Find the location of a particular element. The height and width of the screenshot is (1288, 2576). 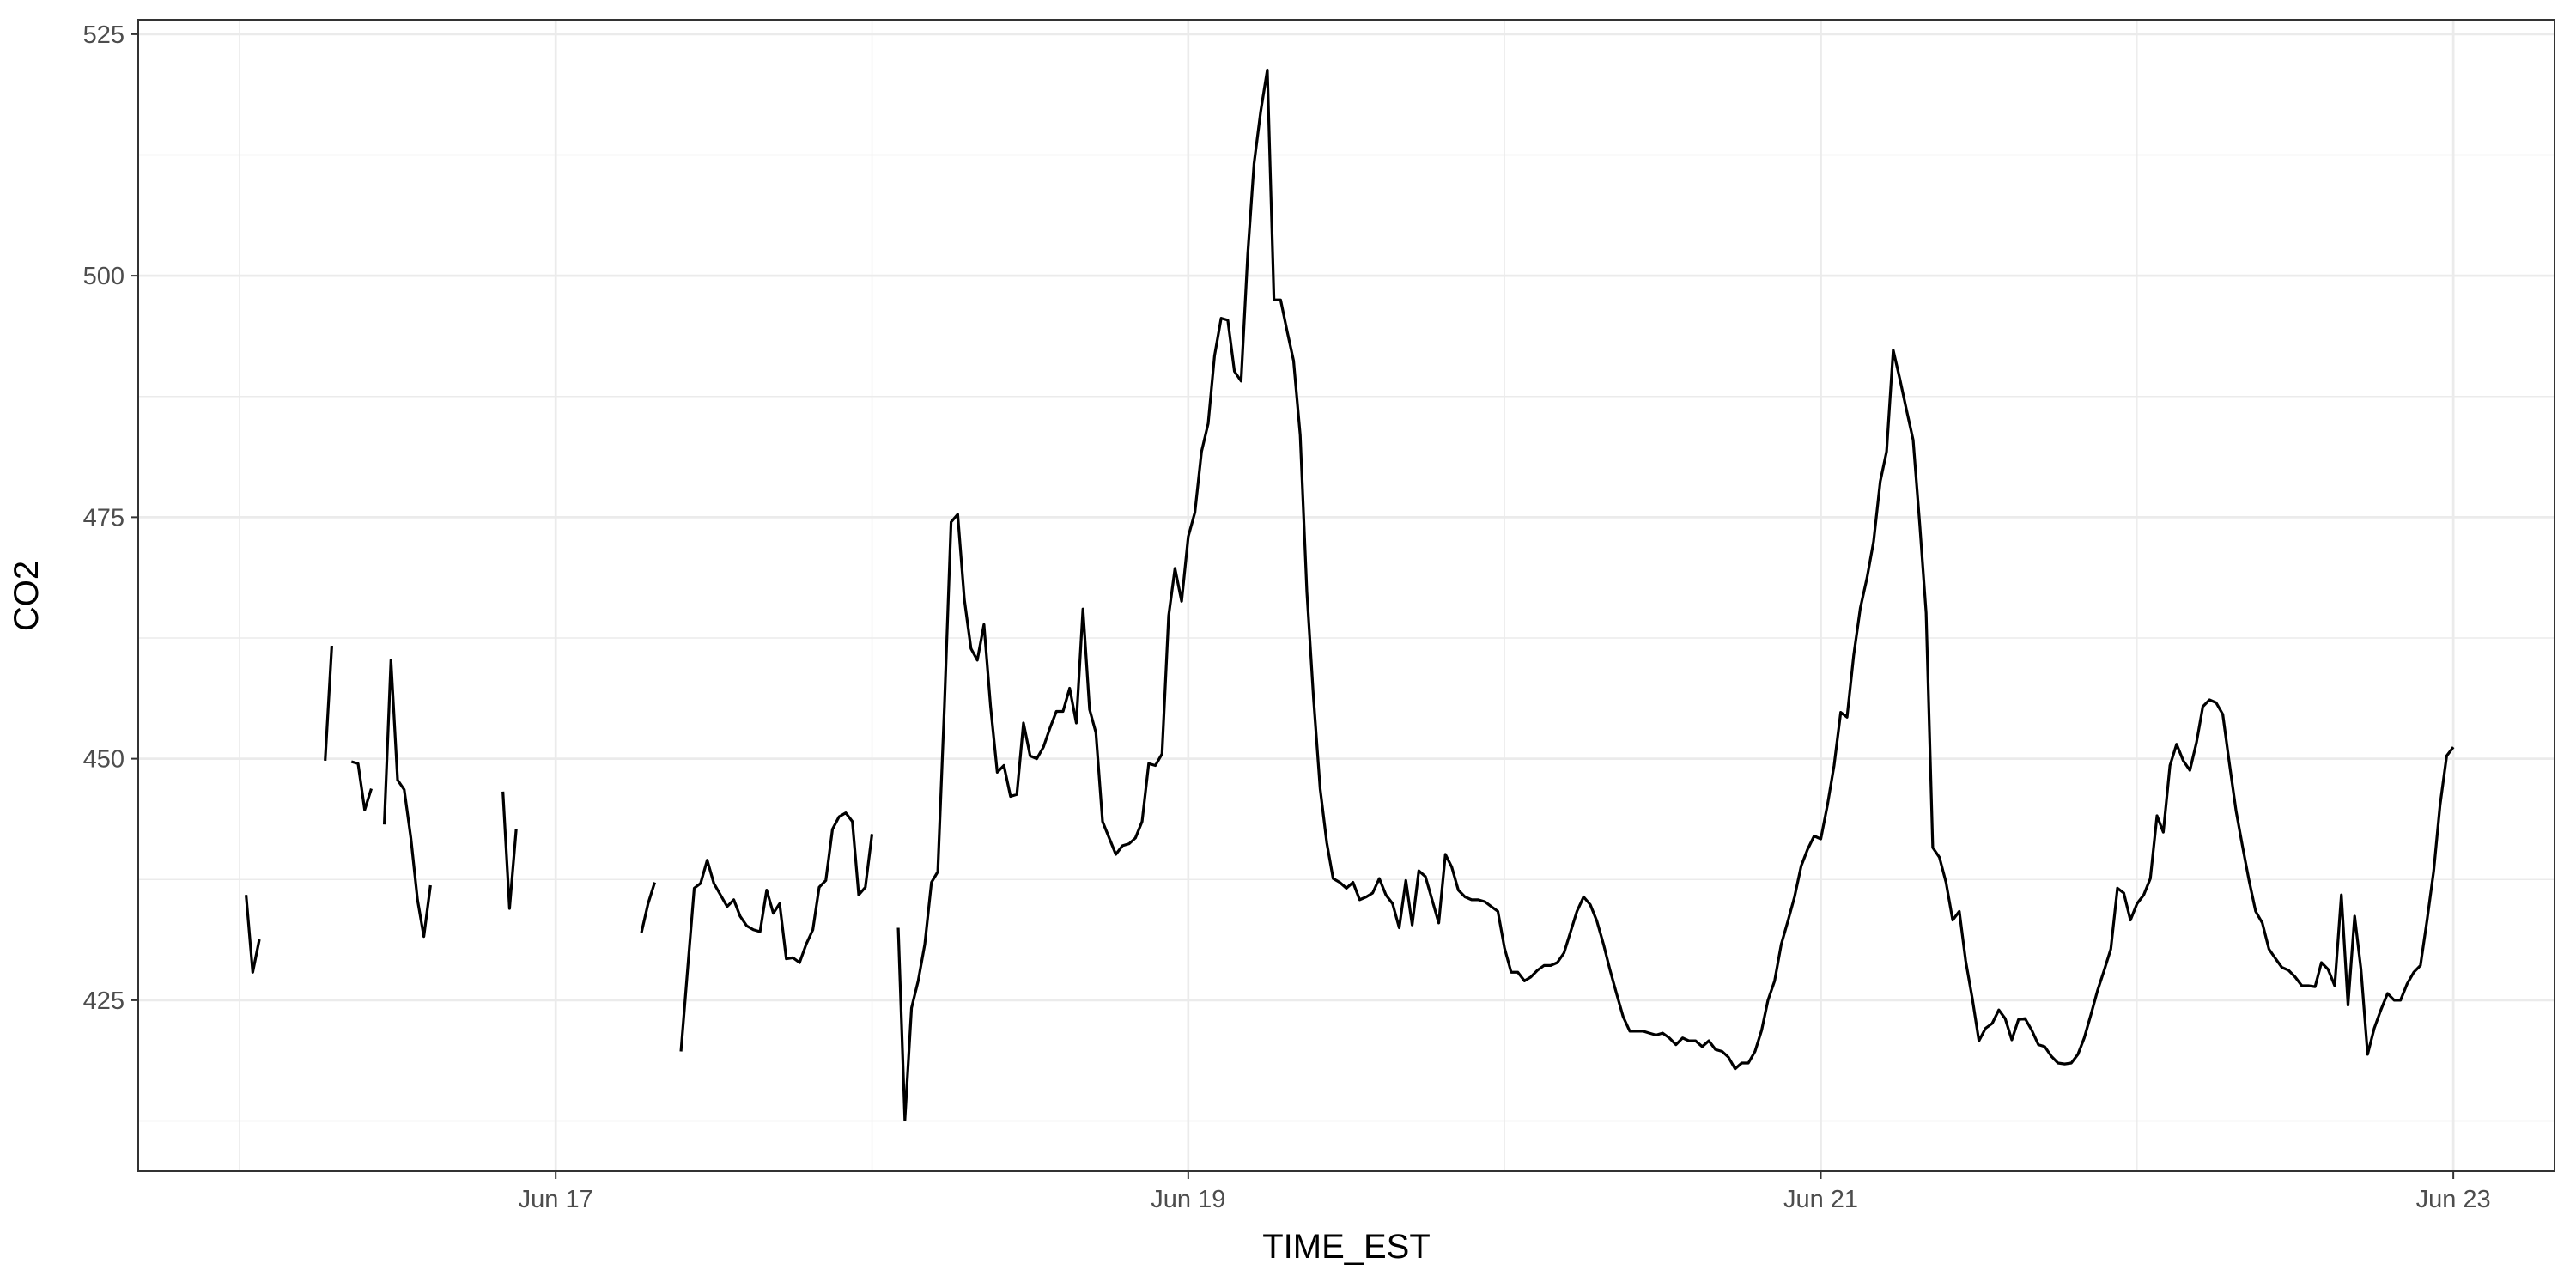

y-tick-label: 425 is located at coordinates (104, 1001).